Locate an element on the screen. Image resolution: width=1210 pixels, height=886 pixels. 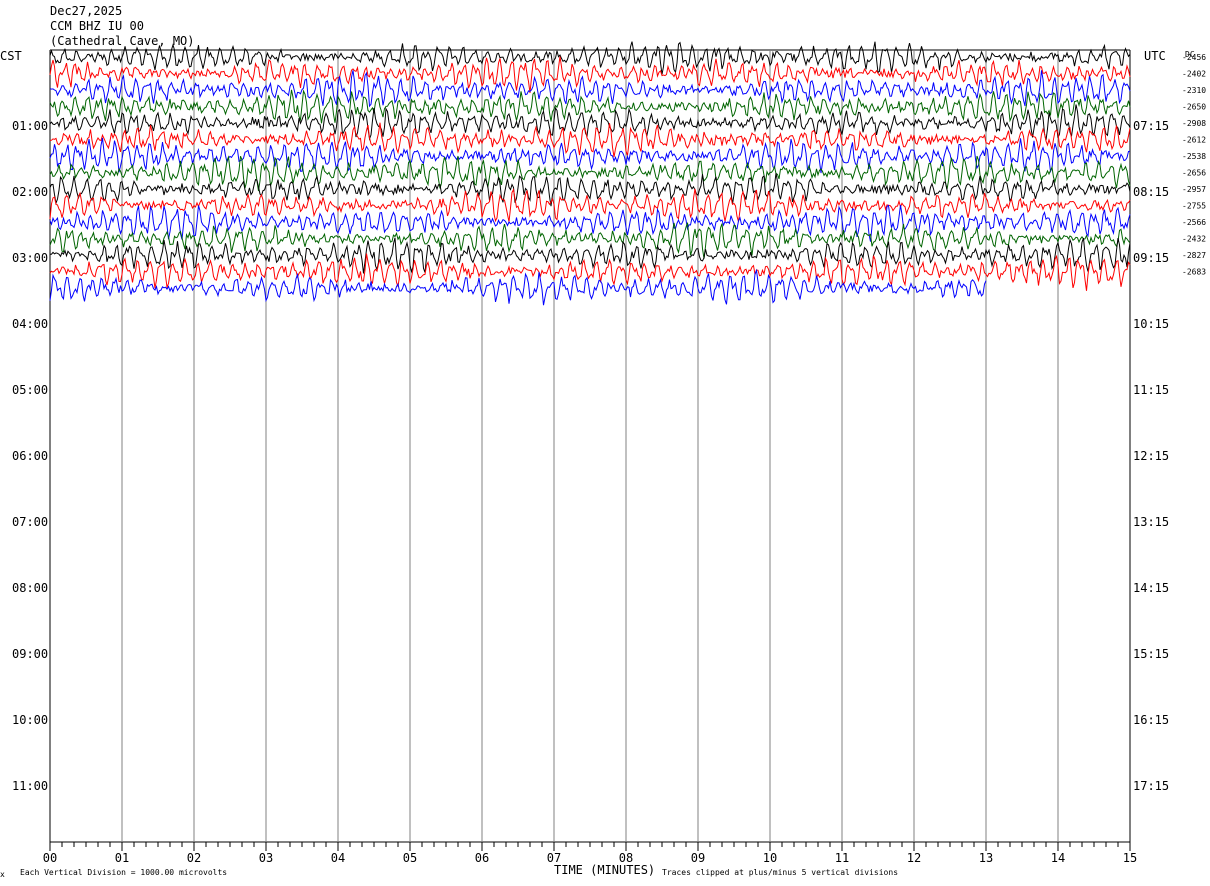
x-tick-label: 01 is located at coordinates (122, 858).